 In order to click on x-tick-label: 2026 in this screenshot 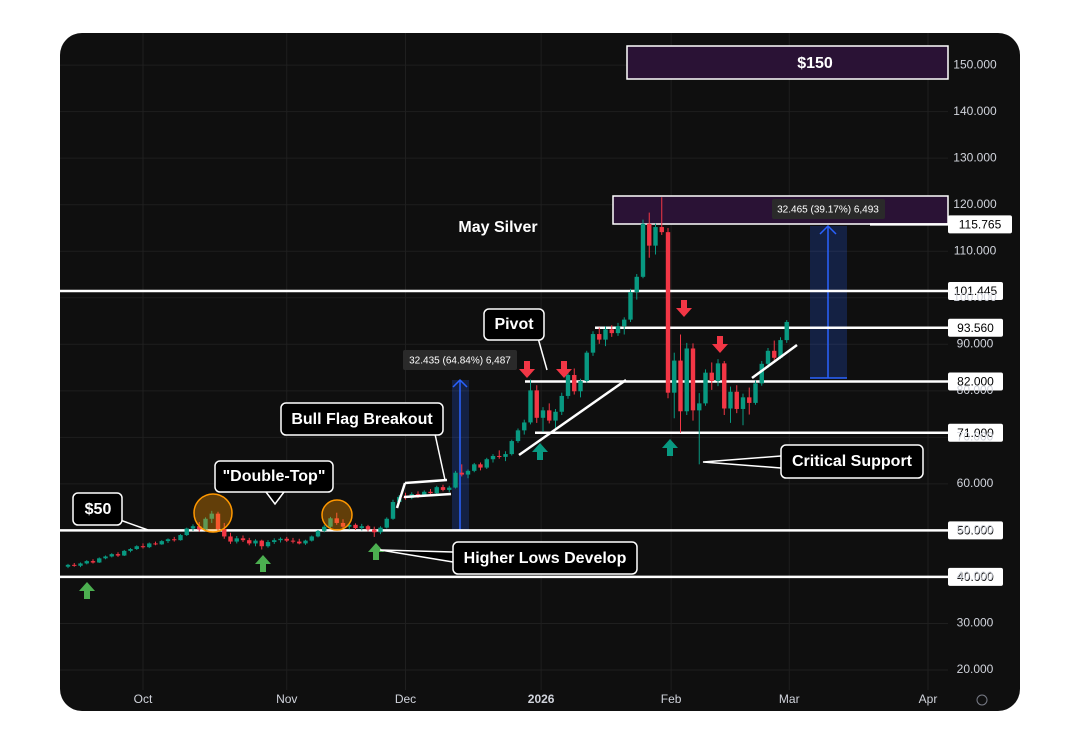, I will do `click(541, 699)`.